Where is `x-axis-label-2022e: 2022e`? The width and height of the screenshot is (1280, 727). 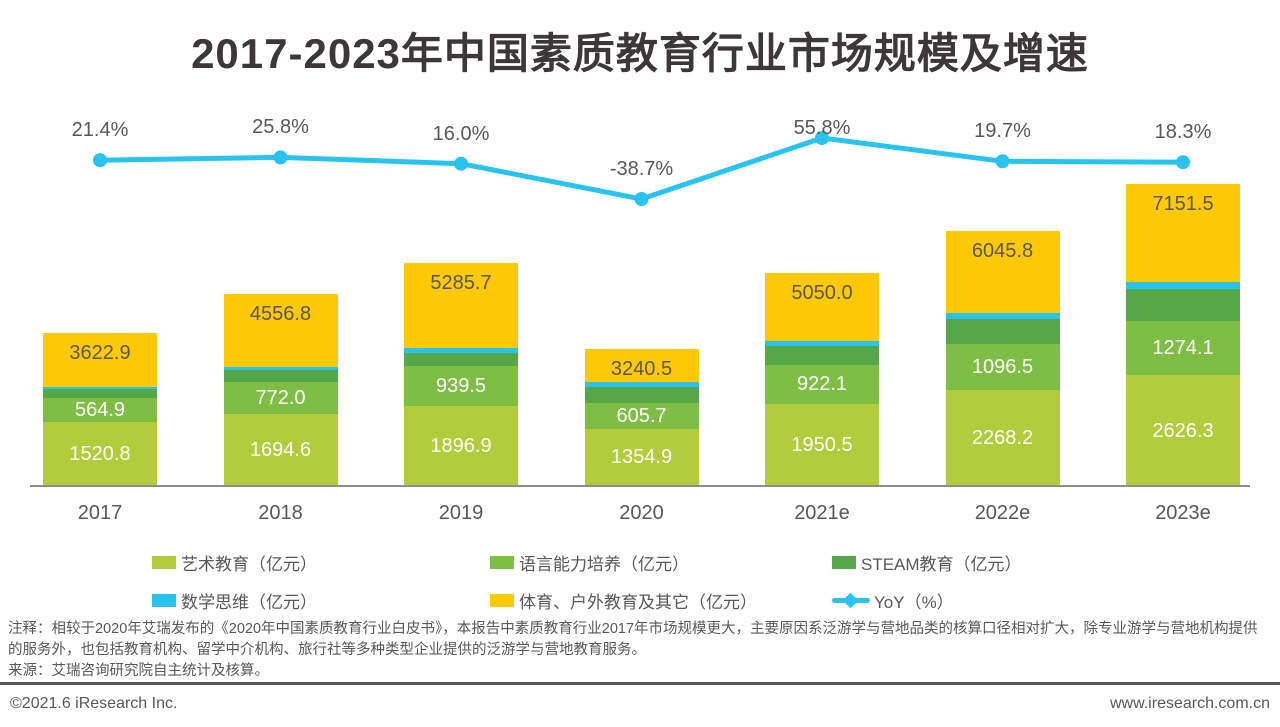 x-axis-label-2022e: 2022e is located at coordinates (1002, 513).